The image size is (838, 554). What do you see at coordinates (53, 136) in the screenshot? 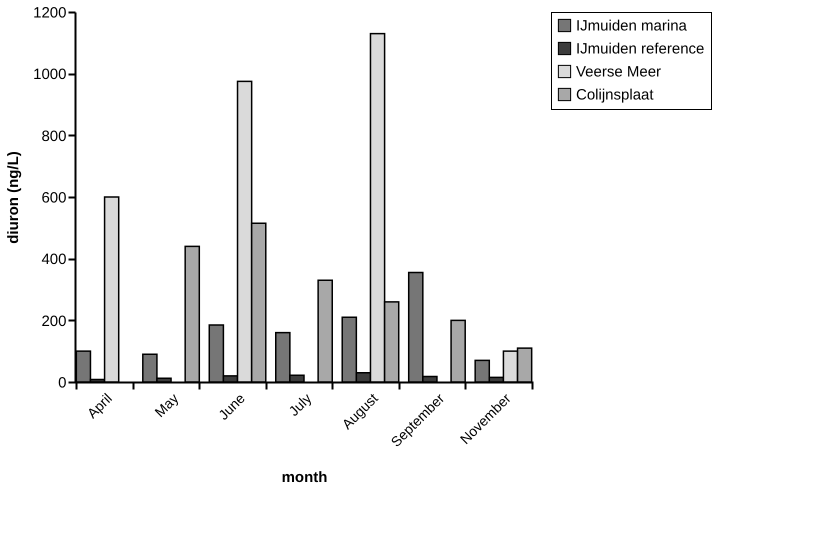
I see `y-tick-label: 800` at bounding box center [53, 136].